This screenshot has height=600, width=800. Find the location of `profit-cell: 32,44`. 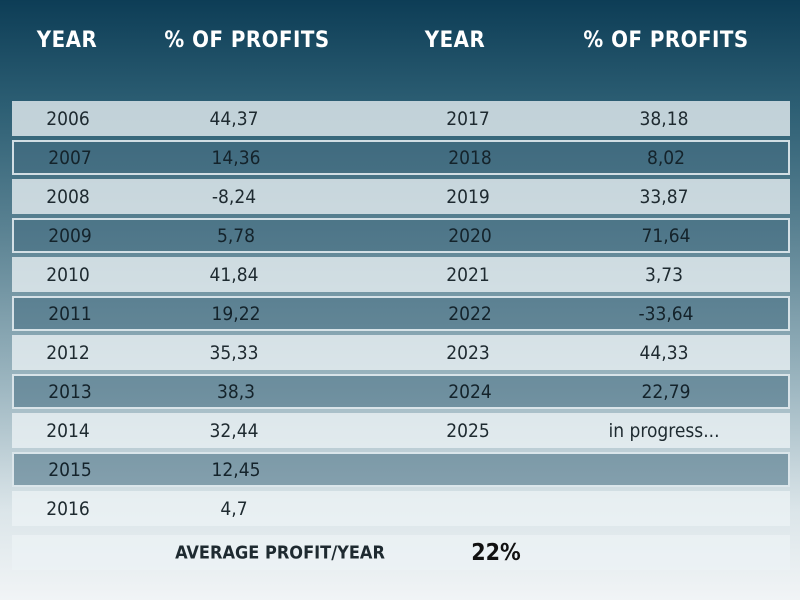

profit-cell: 32,44 is located at coordinates (234, 430).